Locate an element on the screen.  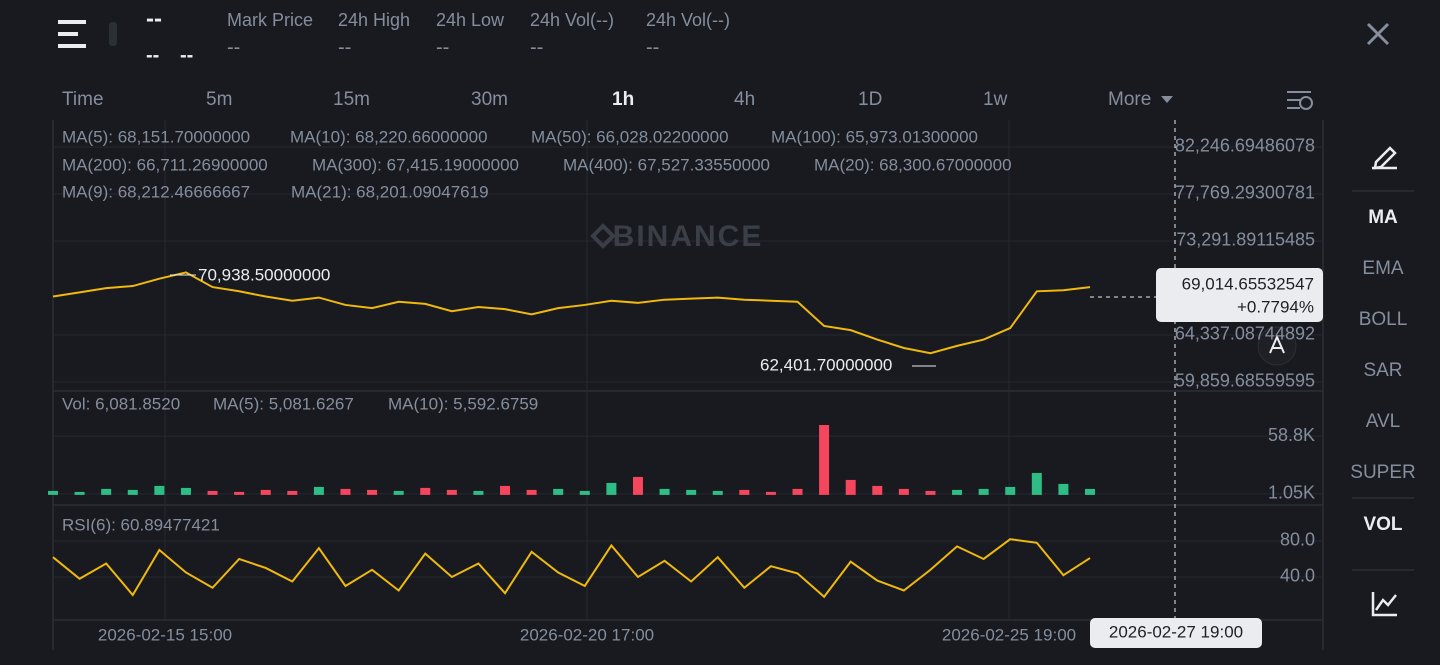
side-menu-item: EMA is located at coordinates (1383, 268).